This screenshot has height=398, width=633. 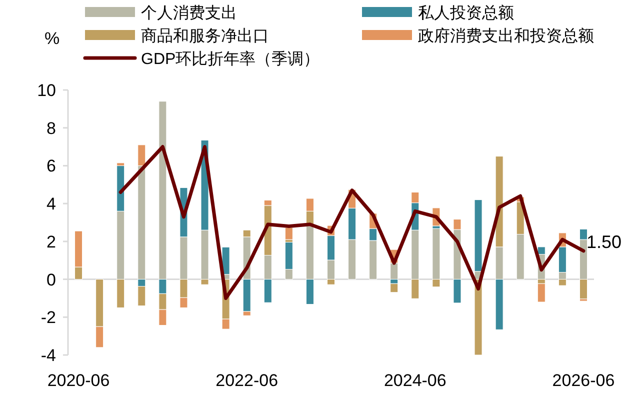 What do you see at coordinates (189, 13) in the screenshot?
I see `legend-label: 个人消费支出` at bounding box center [189, 13].